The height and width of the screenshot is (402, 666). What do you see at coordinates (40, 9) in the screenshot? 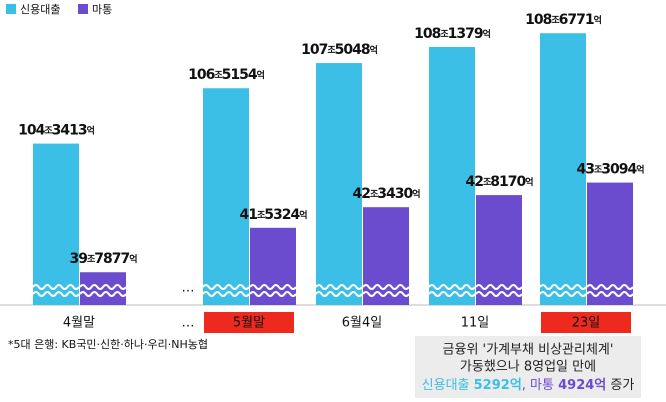
I see `legend-label: 신용대출` at bounding box center [40, 9].